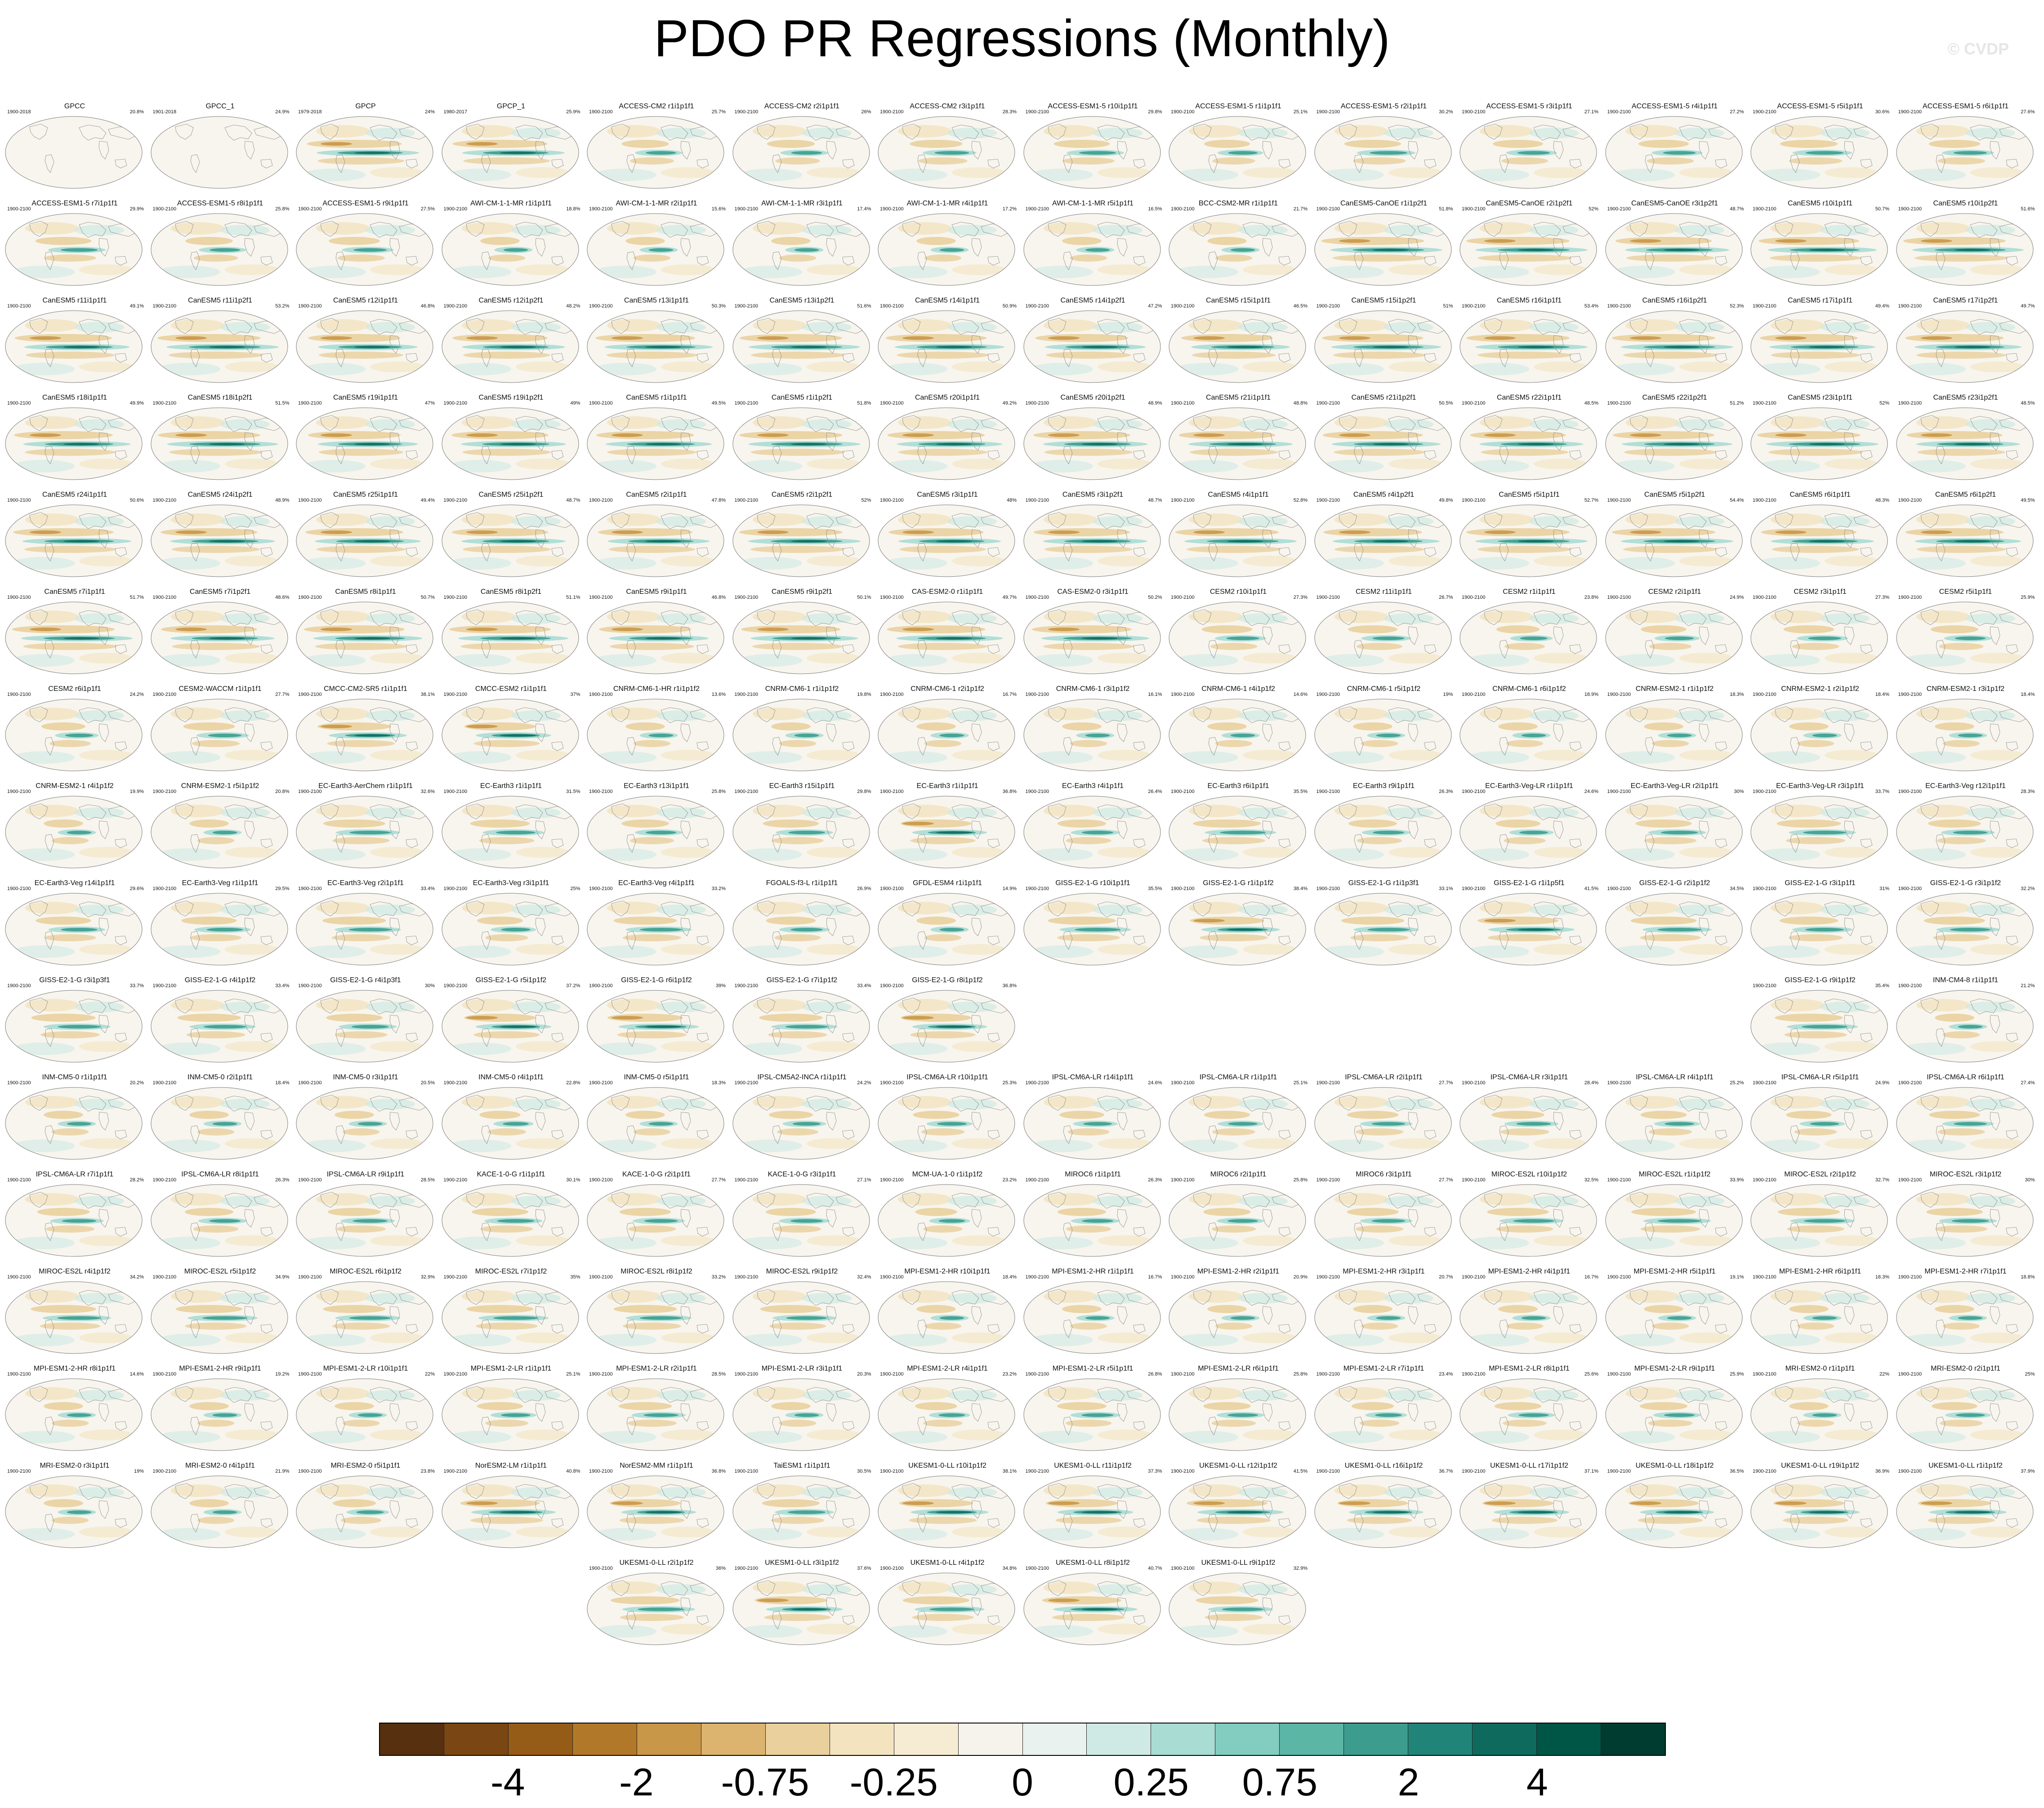 The height and width of the screenshot is (1808, 2044). What do you see at coordinates (1820, 367) in the screenshot?
I see `map-panel: CanESM5 r17i1p1f1 1900-2100 49.4%` at bounding box center [1820, 367].